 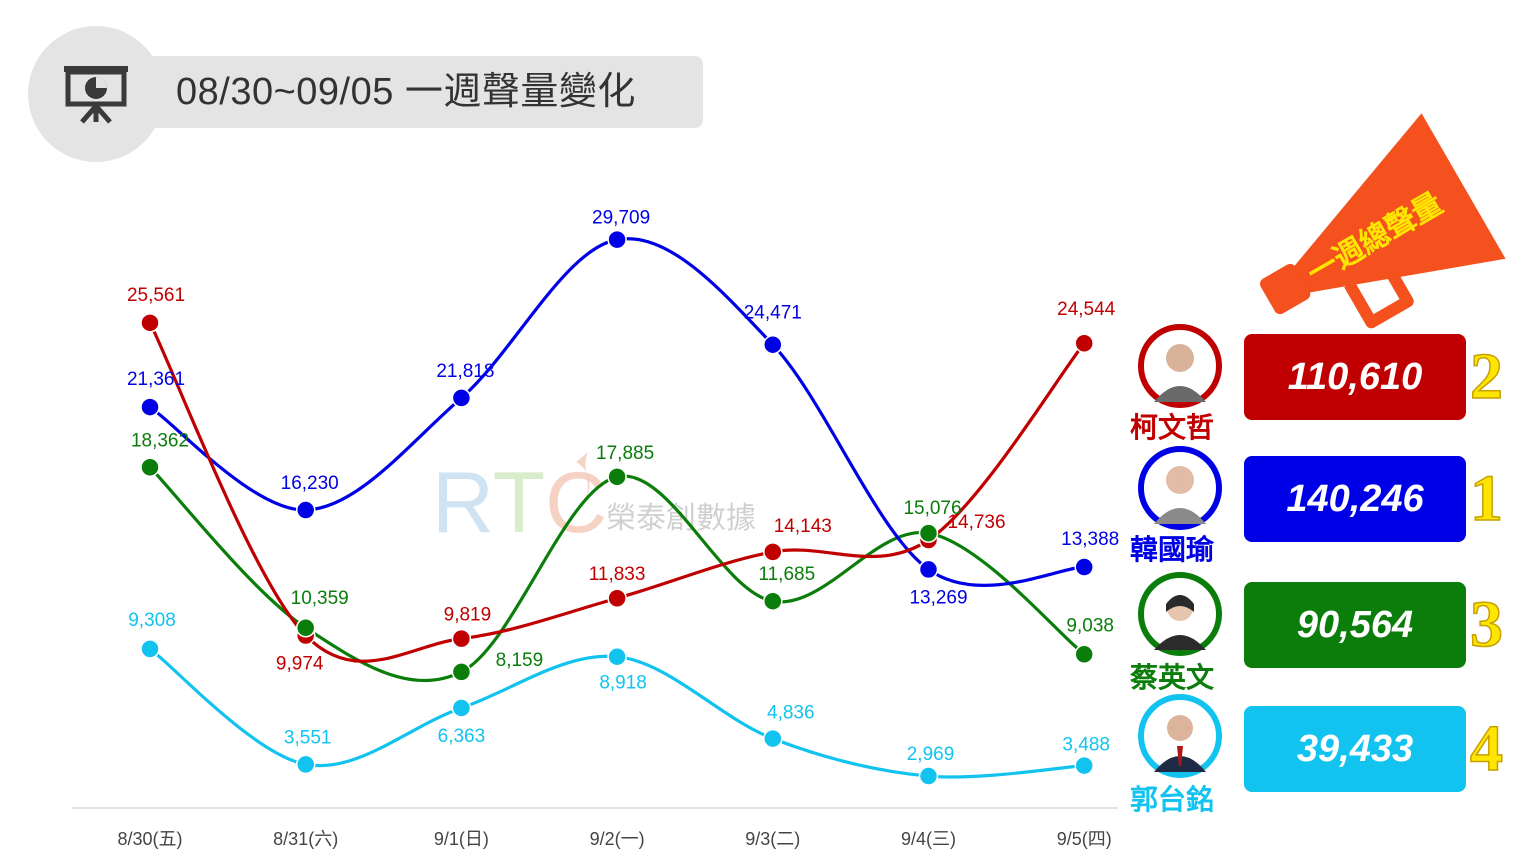 I want to click on data-label: 24,544, so click(x=1086, y=309).